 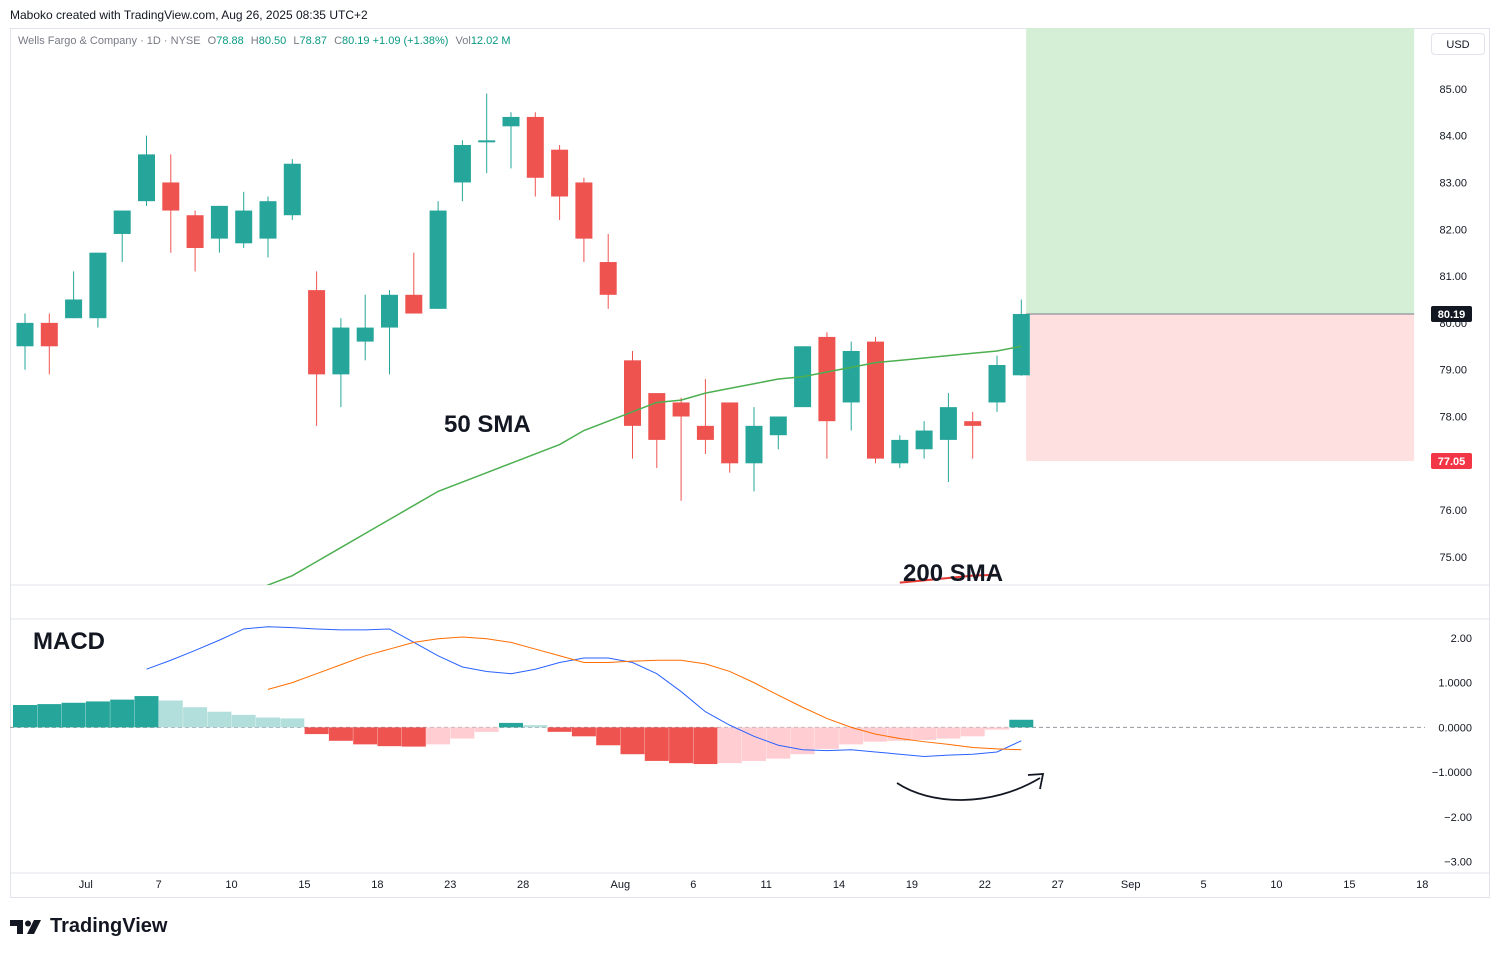 I want to click on open-label: O, so click(x=212, y=41).